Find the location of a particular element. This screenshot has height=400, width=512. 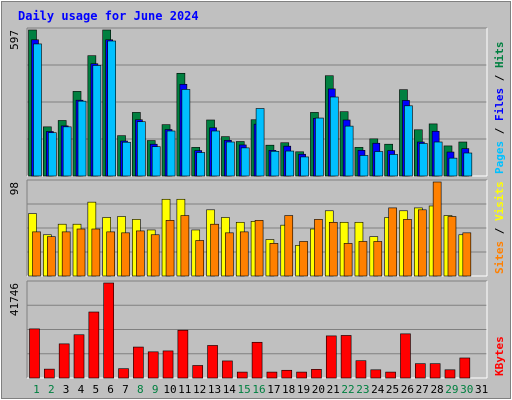

x-label-day-30: 30 is located at coordinates (466, 389).